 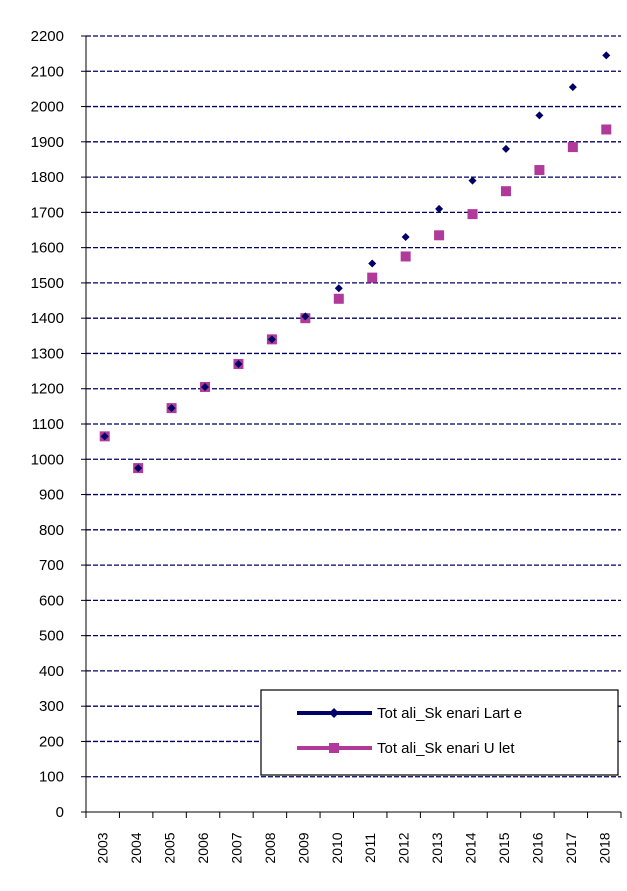 What do you see at coordinates (51, 530) in the screenshot?
I see `y-tick-label: 800` at bounding box center [51, 530].